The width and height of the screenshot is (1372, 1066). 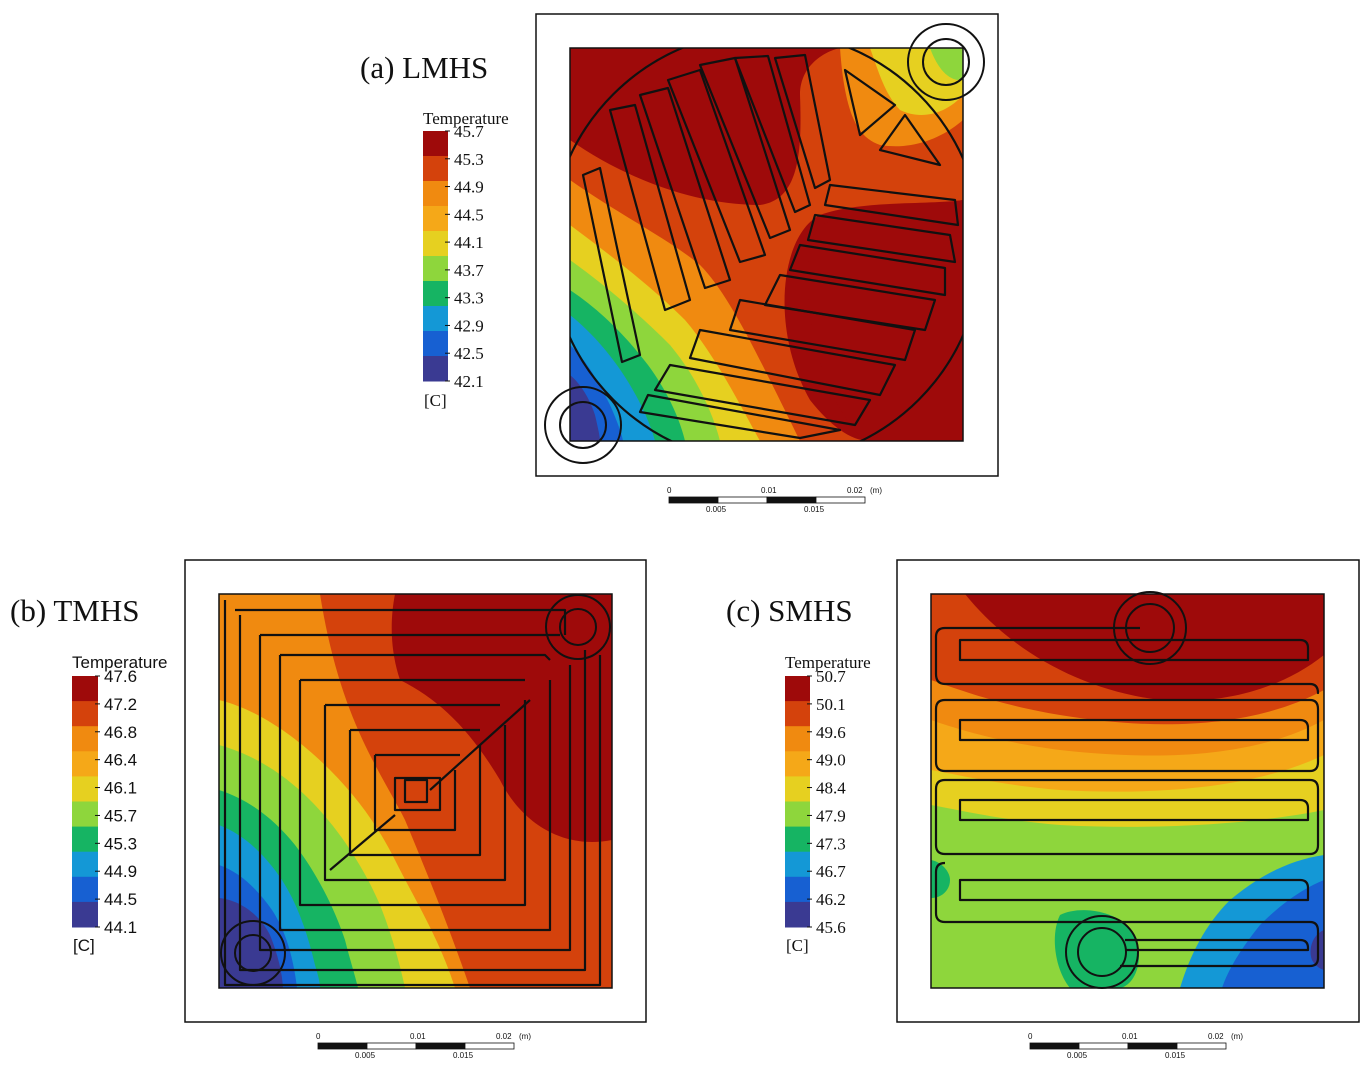 What do you see at coordinates (831, 676) in the screenshot?
I see `colorbar-tick-label: 50.7` at bounding box center [831, 676].